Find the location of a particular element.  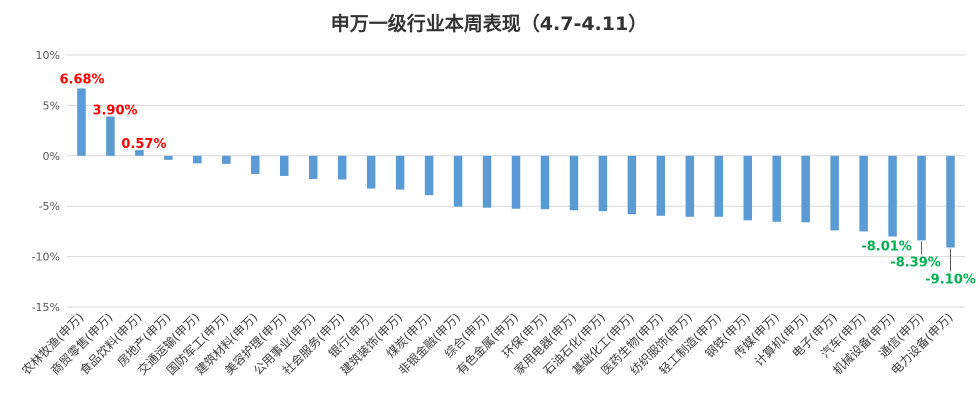

chart-title: 申万一级行业本周表现（4.7-4.11） is located at coordinates (489, 23).